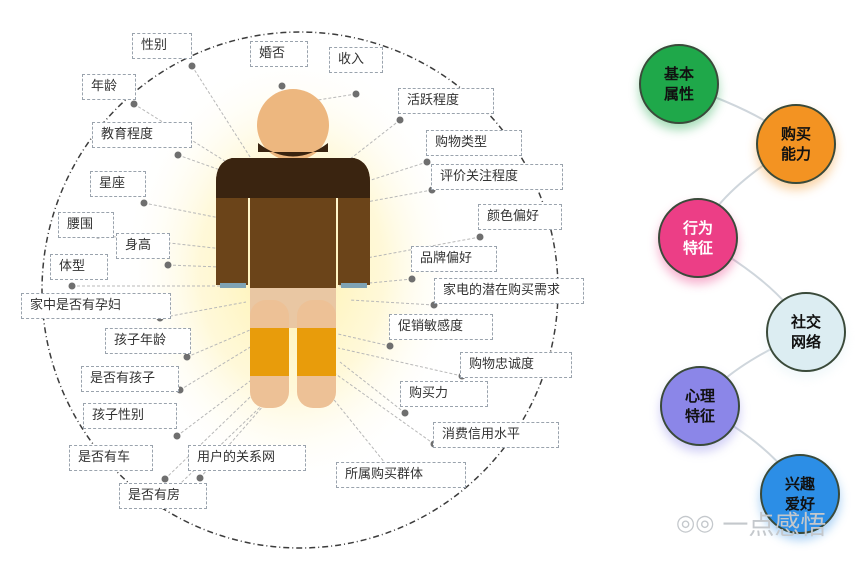  What do you see at coordinates (96, 306) in the screenshot?
I see `tag-pregnant: 家中是否有孕妇` at bounding box center [96, 306].